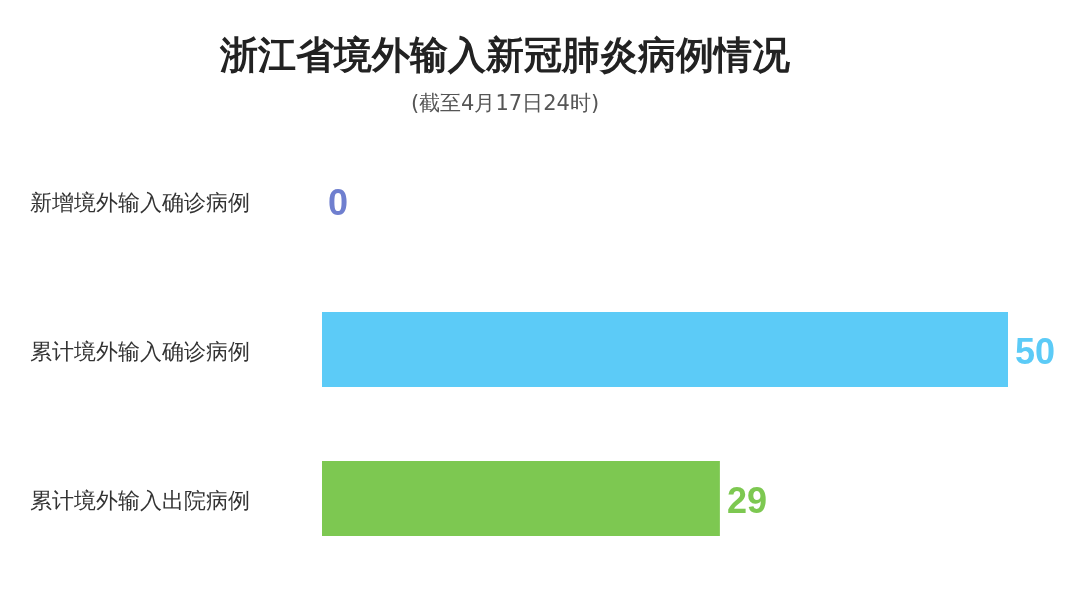  Describe the element at coordinates (140, 202) in the screenshot. I see `y-tick-label: 新增境外输入确诊病例` at that location.